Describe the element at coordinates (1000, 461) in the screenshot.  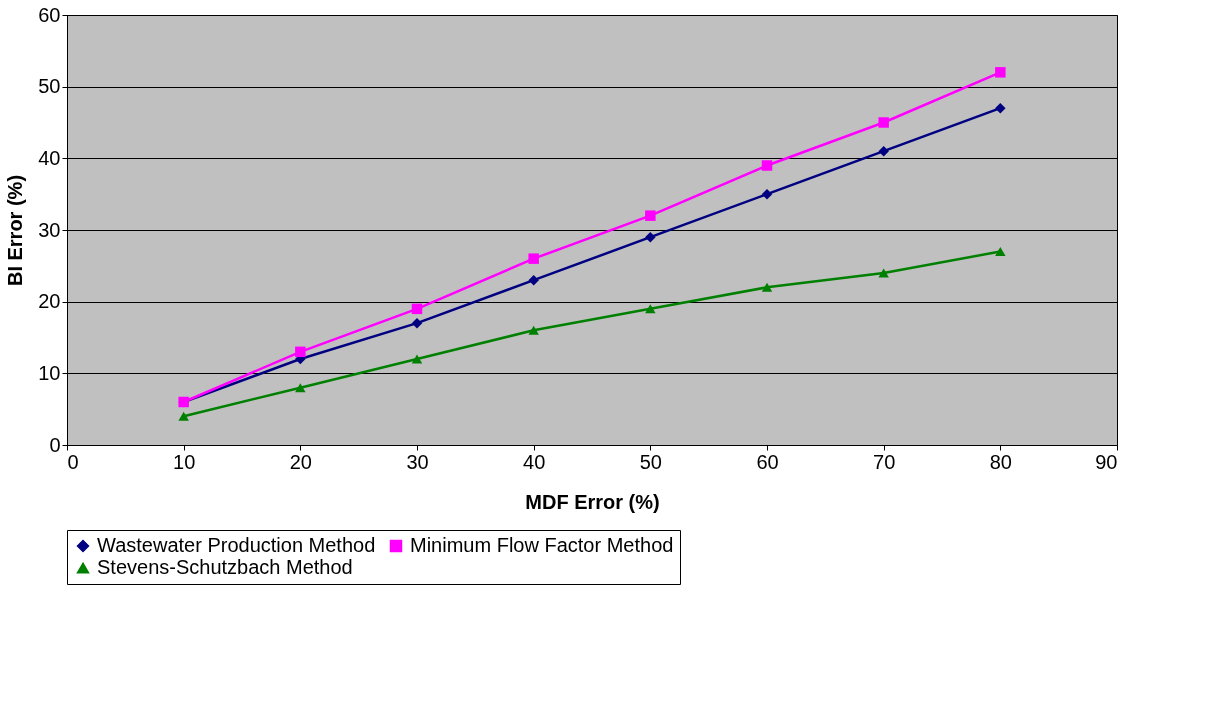
I see `x-tick-label: 80` at that location.